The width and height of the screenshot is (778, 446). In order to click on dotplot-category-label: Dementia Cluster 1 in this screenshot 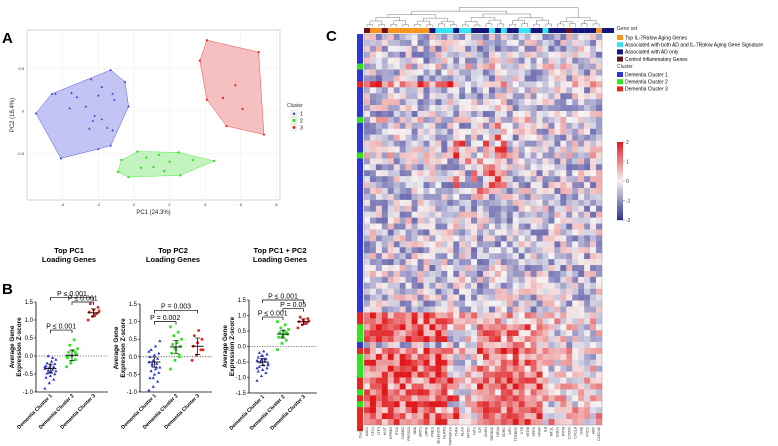, I will do `click(139, 412)`.